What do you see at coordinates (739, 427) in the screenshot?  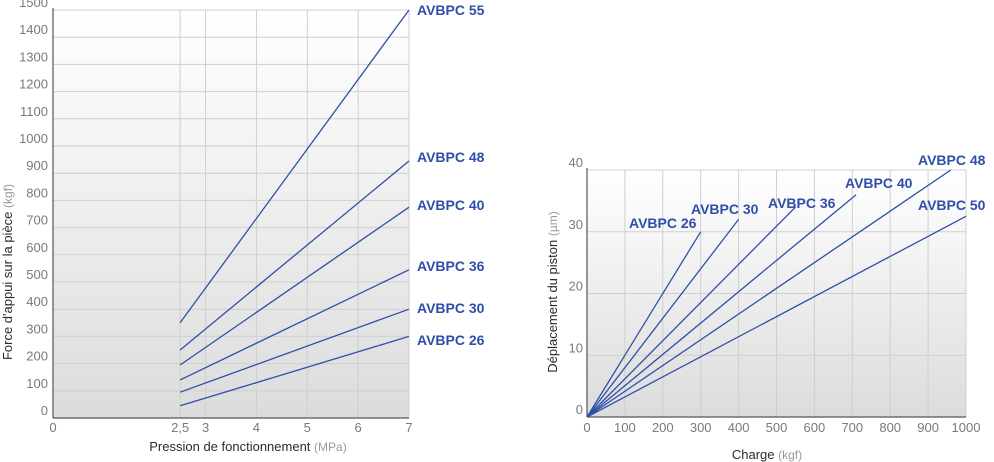 I see `right-x-tick-label: 400` at bounding box center [739, 427].